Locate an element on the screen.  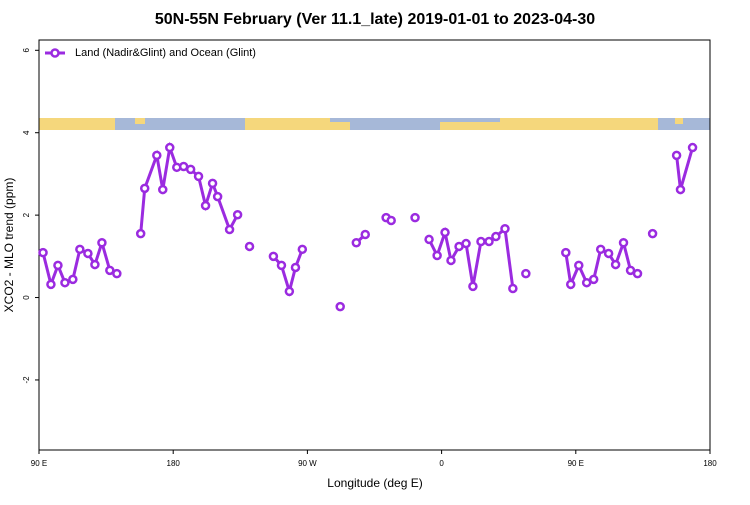
land-ocean-strip is located at coordinates (374, 124).